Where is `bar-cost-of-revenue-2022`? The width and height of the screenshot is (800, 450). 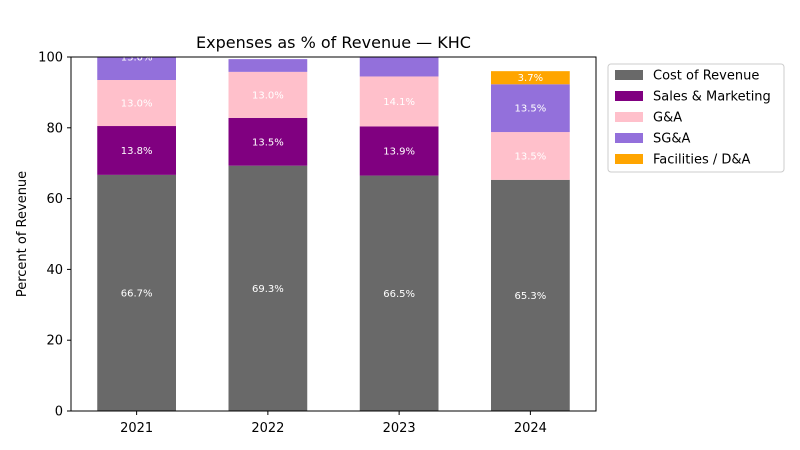
bar-cost-of-revenue-2022 is located at coordinates (268, 288).